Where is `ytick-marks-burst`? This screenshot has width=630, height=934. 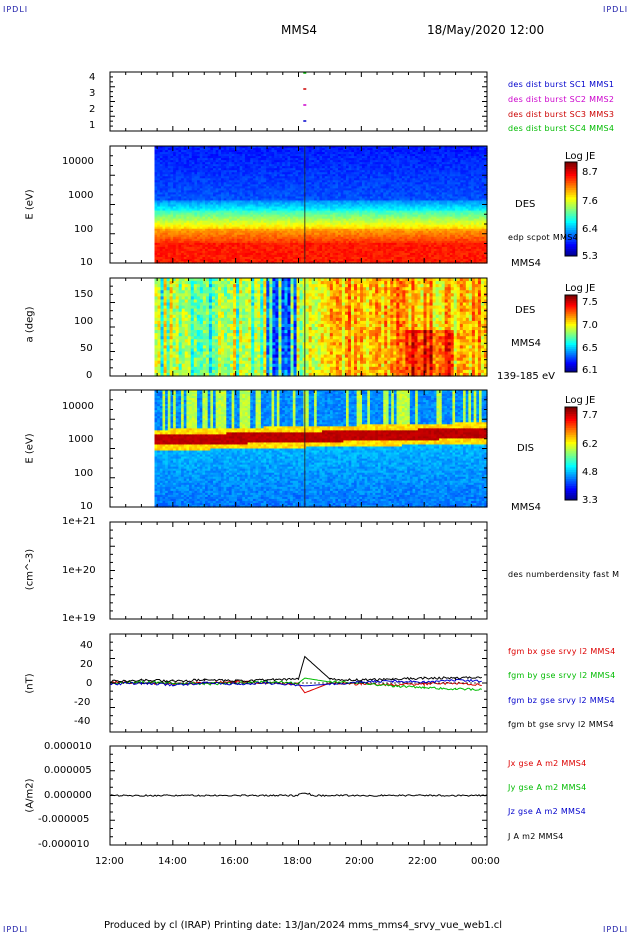
ytick-marks-burst is located at coordinates (298, 101).